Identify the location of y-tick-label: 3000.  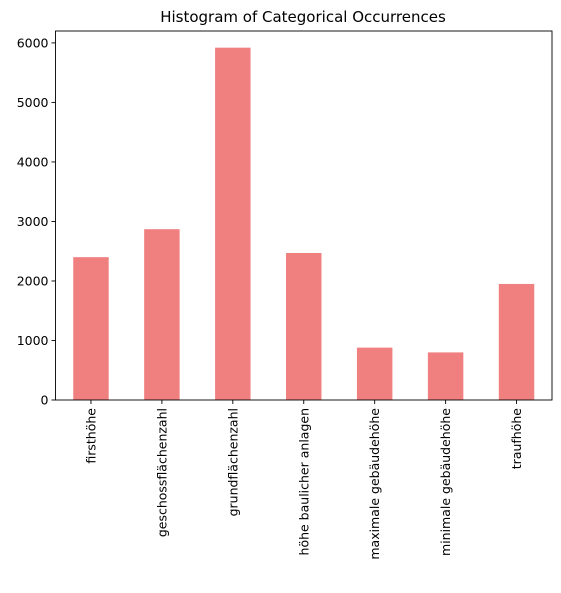
(33, 221).